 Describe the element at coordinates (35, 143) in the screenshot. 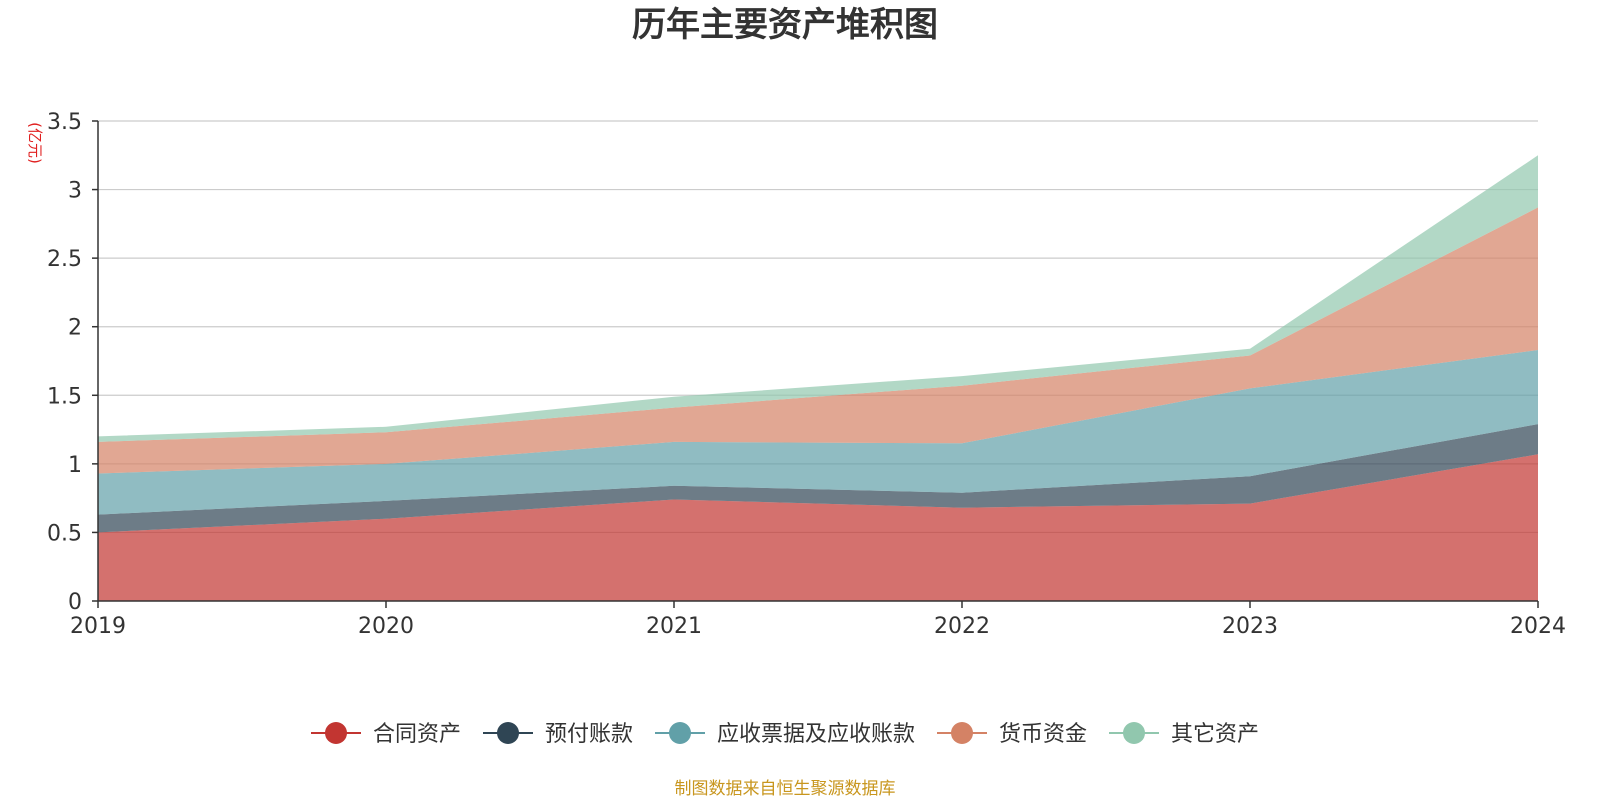

I see `y-axis-unit-label: (亿元)` at that location.